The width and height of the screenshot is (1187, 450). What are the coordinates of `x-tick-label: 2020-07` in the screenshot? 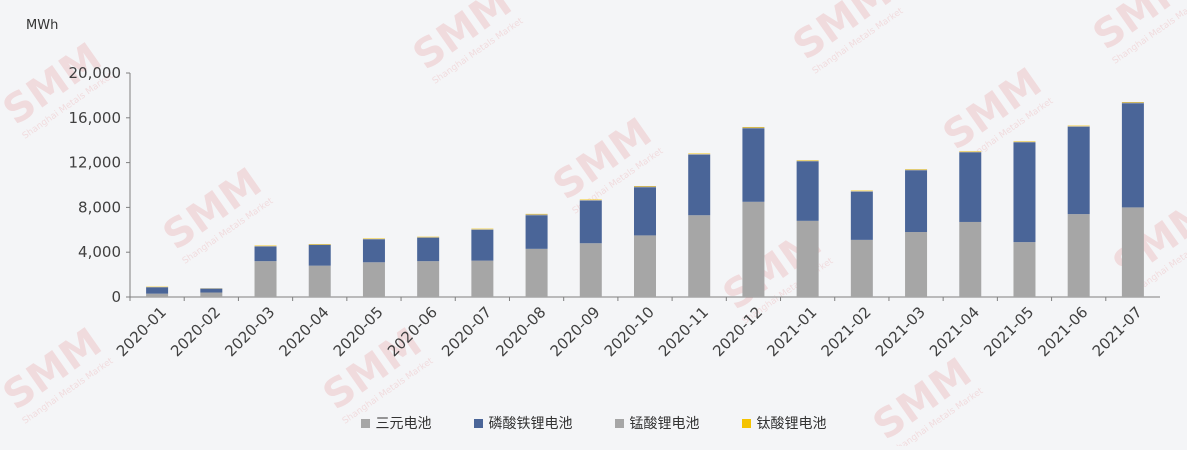 It's located at (466, 331).